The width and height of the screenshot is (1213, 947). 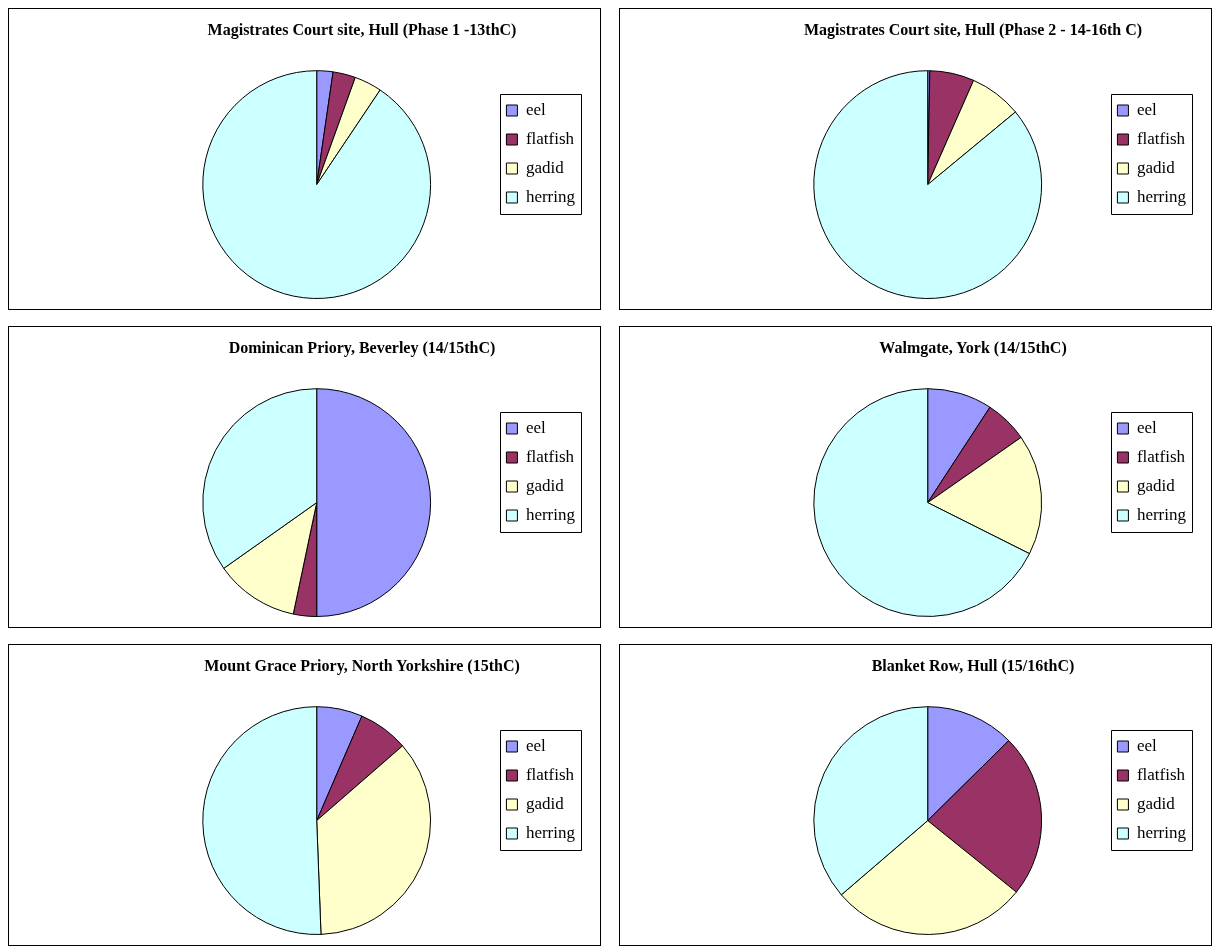 What do you see at coordinates (973, 29) in the screenshot?
I see `chart-title: Magistrates Court site, Hull (Phase 2 - 14-16th C)` at bounding box center [973, 29].